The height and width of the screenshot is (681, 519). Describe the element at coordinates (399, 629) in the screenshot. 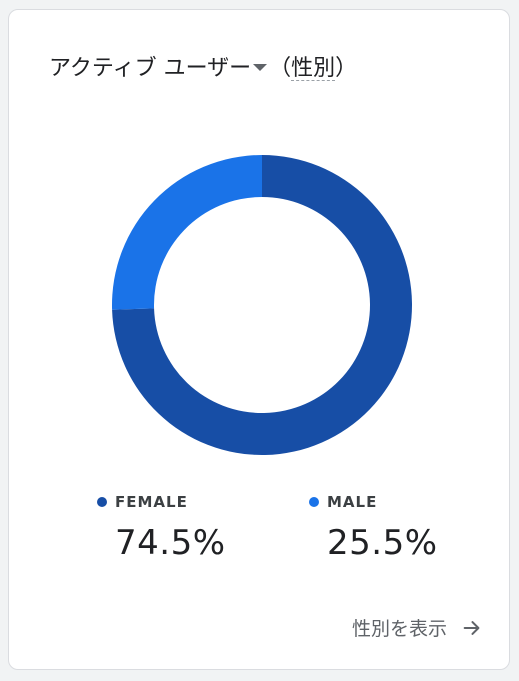

I see `view-gender-label: 性別を表示` at that location.